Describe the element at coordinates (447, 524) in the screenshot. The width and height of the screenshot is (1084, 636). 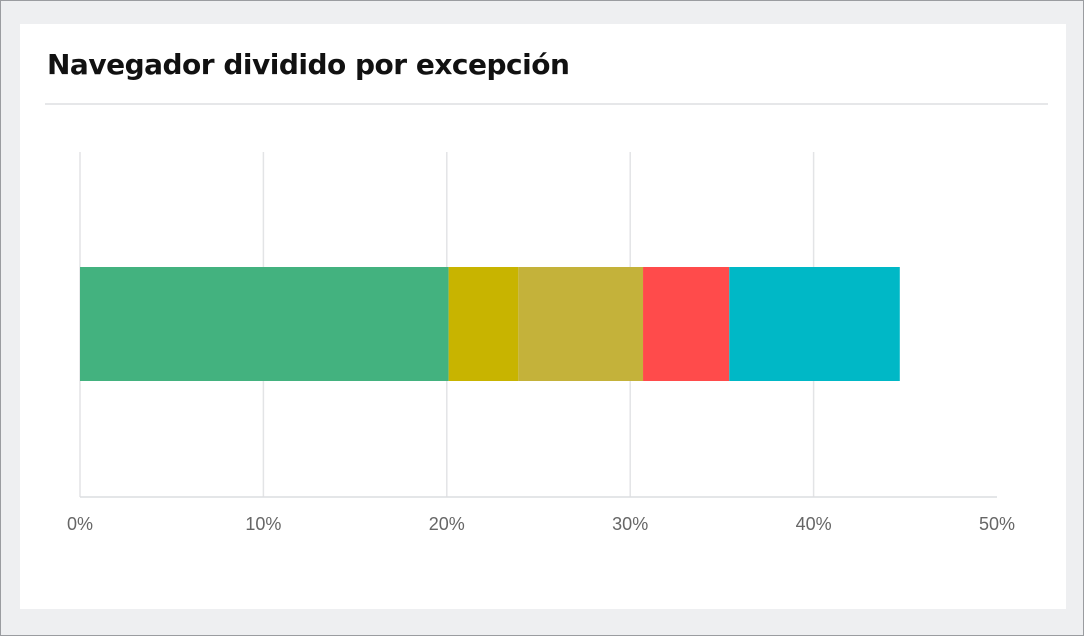
I see `x-tick-label-2: 20%` at that location.